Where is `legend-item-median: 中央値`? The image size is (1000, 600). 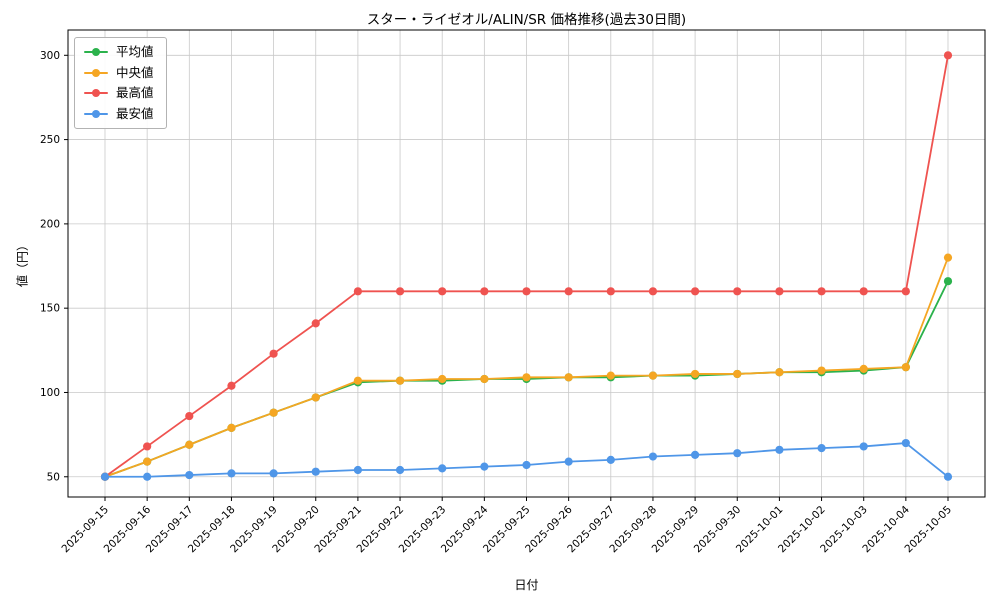 legend-item-median: 中央値 is located at coordinates (119, 72).